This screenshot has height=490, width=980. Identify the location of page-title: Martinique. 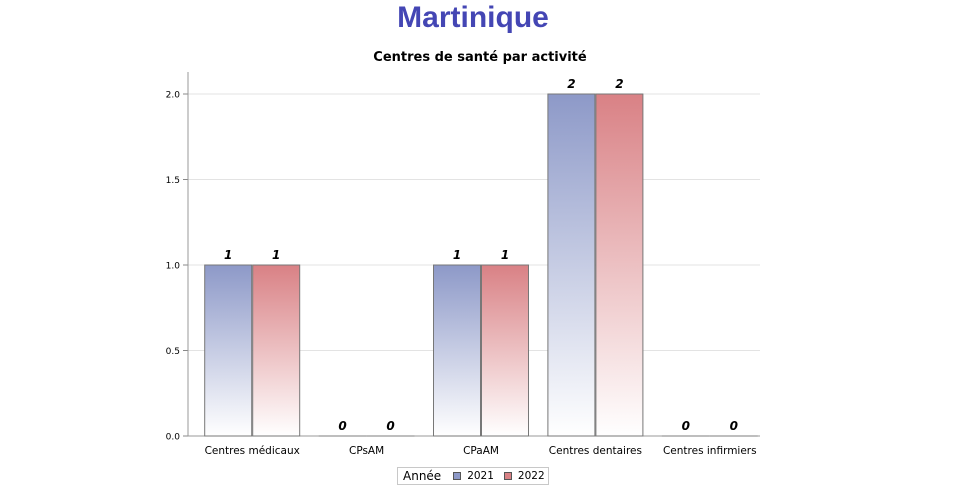
(473, 17).